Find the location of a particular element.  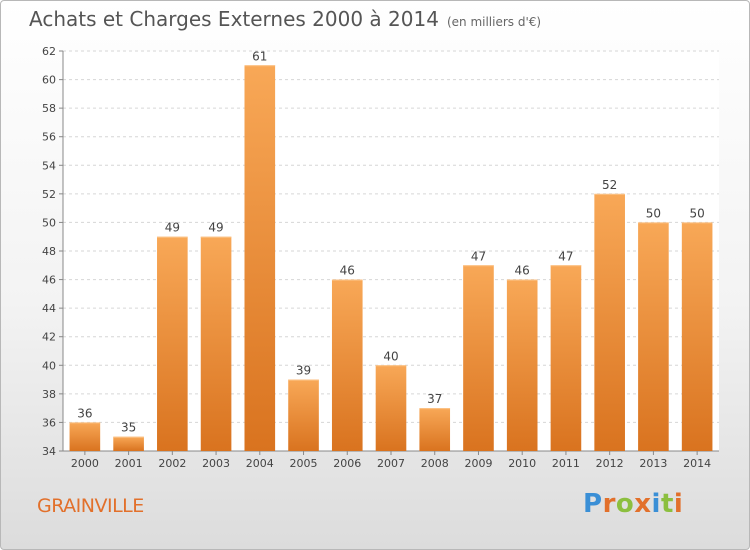

y-tick-label: 50 is located at coordinates (49, 222).